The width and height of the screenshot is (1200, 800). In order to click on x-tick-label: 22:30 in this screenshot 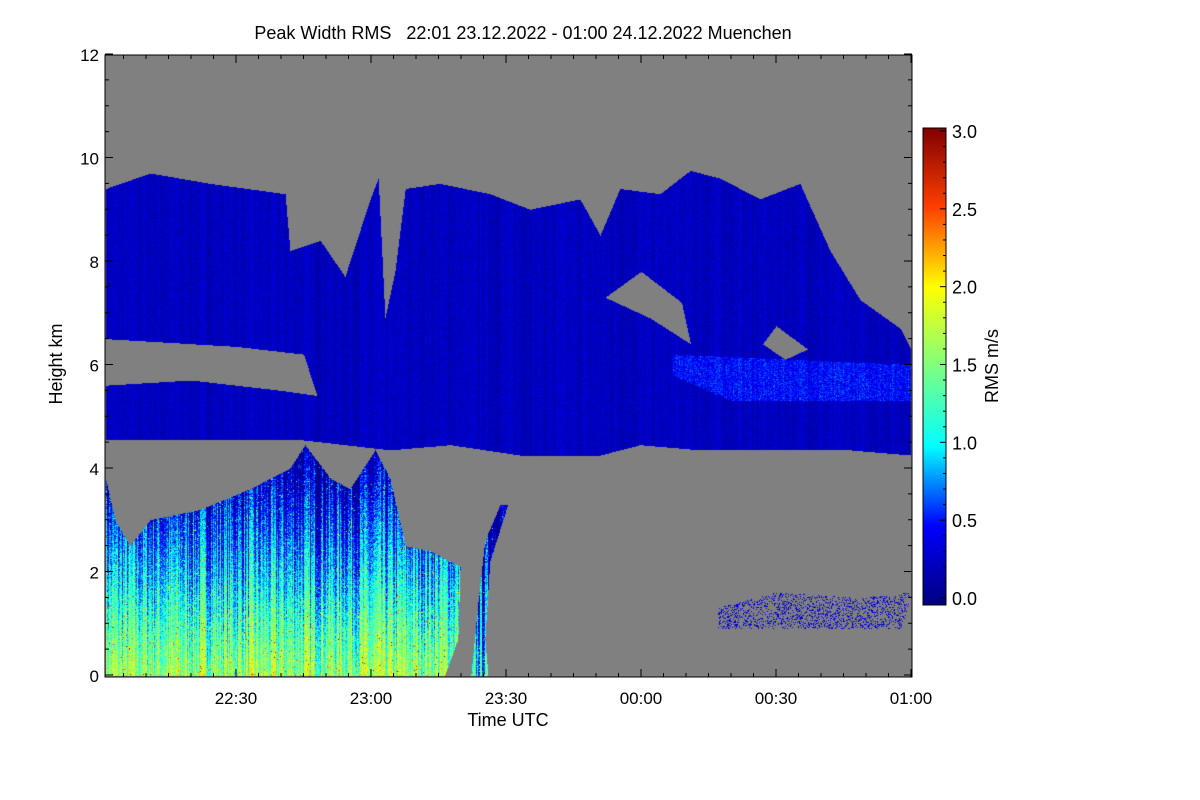, I will do `click(236, 698)`.